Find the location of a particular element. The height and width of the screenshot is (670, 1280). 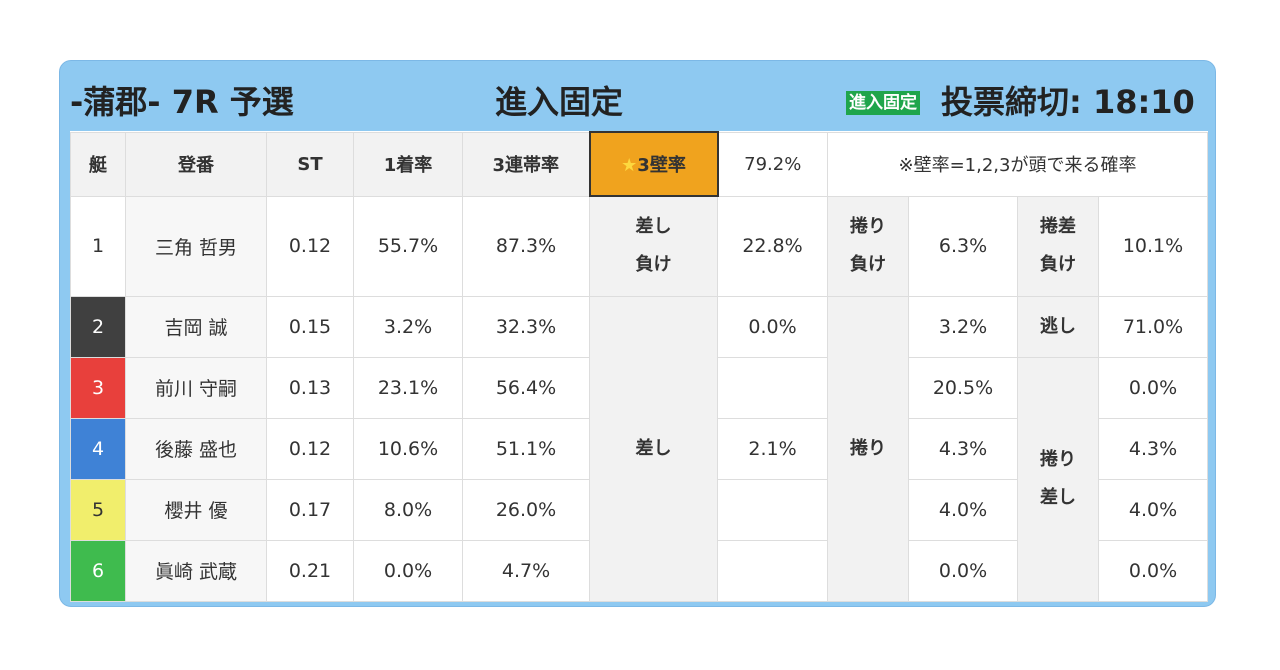

sashi-value: 2.1% is located at coordinates (772, 448).